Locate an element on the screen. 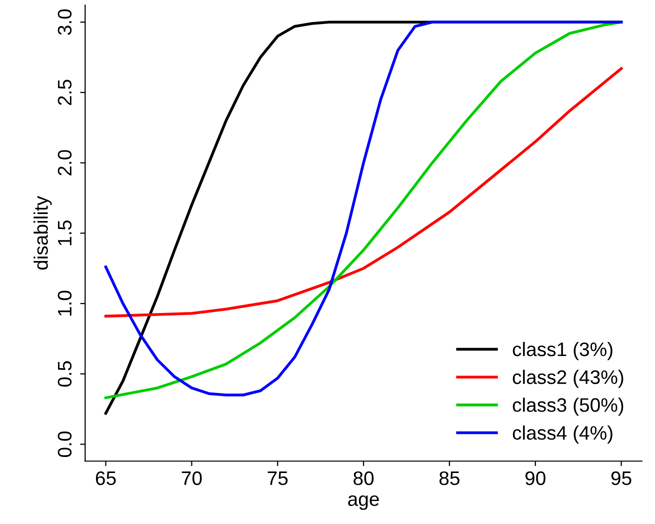 This screenshot has width=655, height=524. legend-label: class4 (4%) is located at coordinates (562, 434).